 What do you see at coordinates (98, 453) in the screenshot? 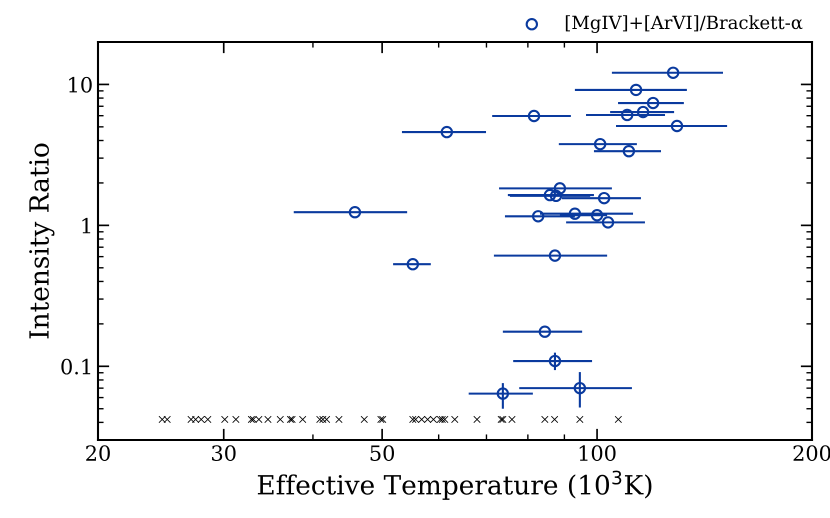
I see `x-tick-label: 20` at bounding box center [98, 453].